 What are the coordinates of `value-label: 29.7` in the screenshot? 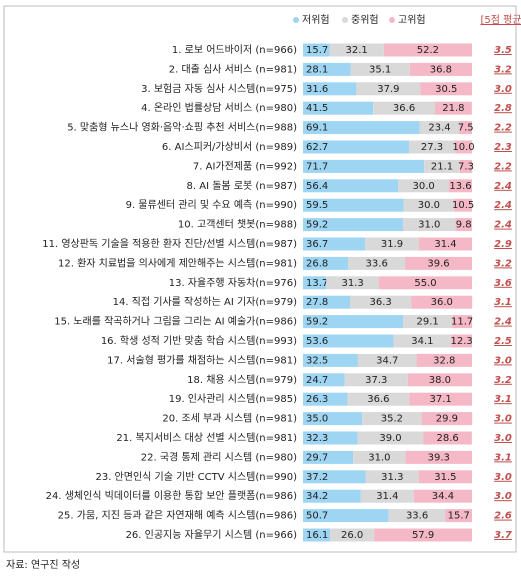 It's located at (317, 457).